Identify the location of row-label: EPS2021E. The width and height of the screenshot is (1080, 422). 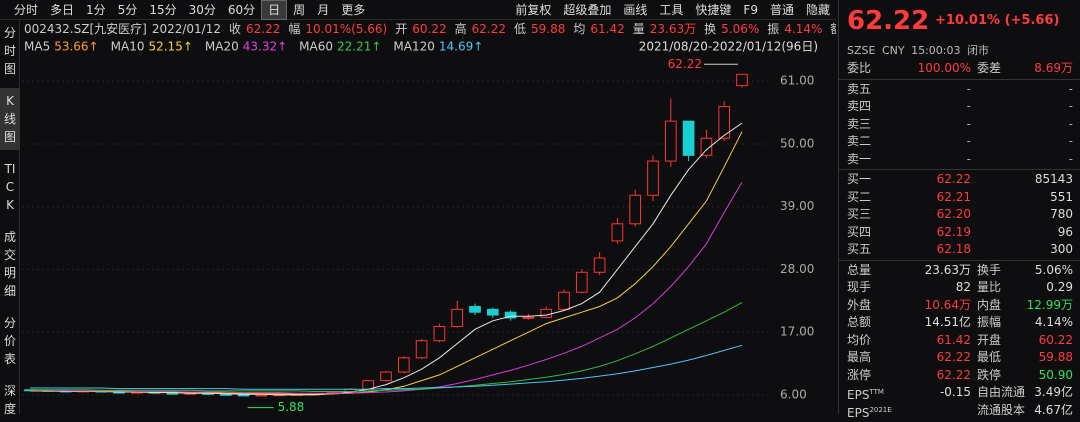
(869, 412).